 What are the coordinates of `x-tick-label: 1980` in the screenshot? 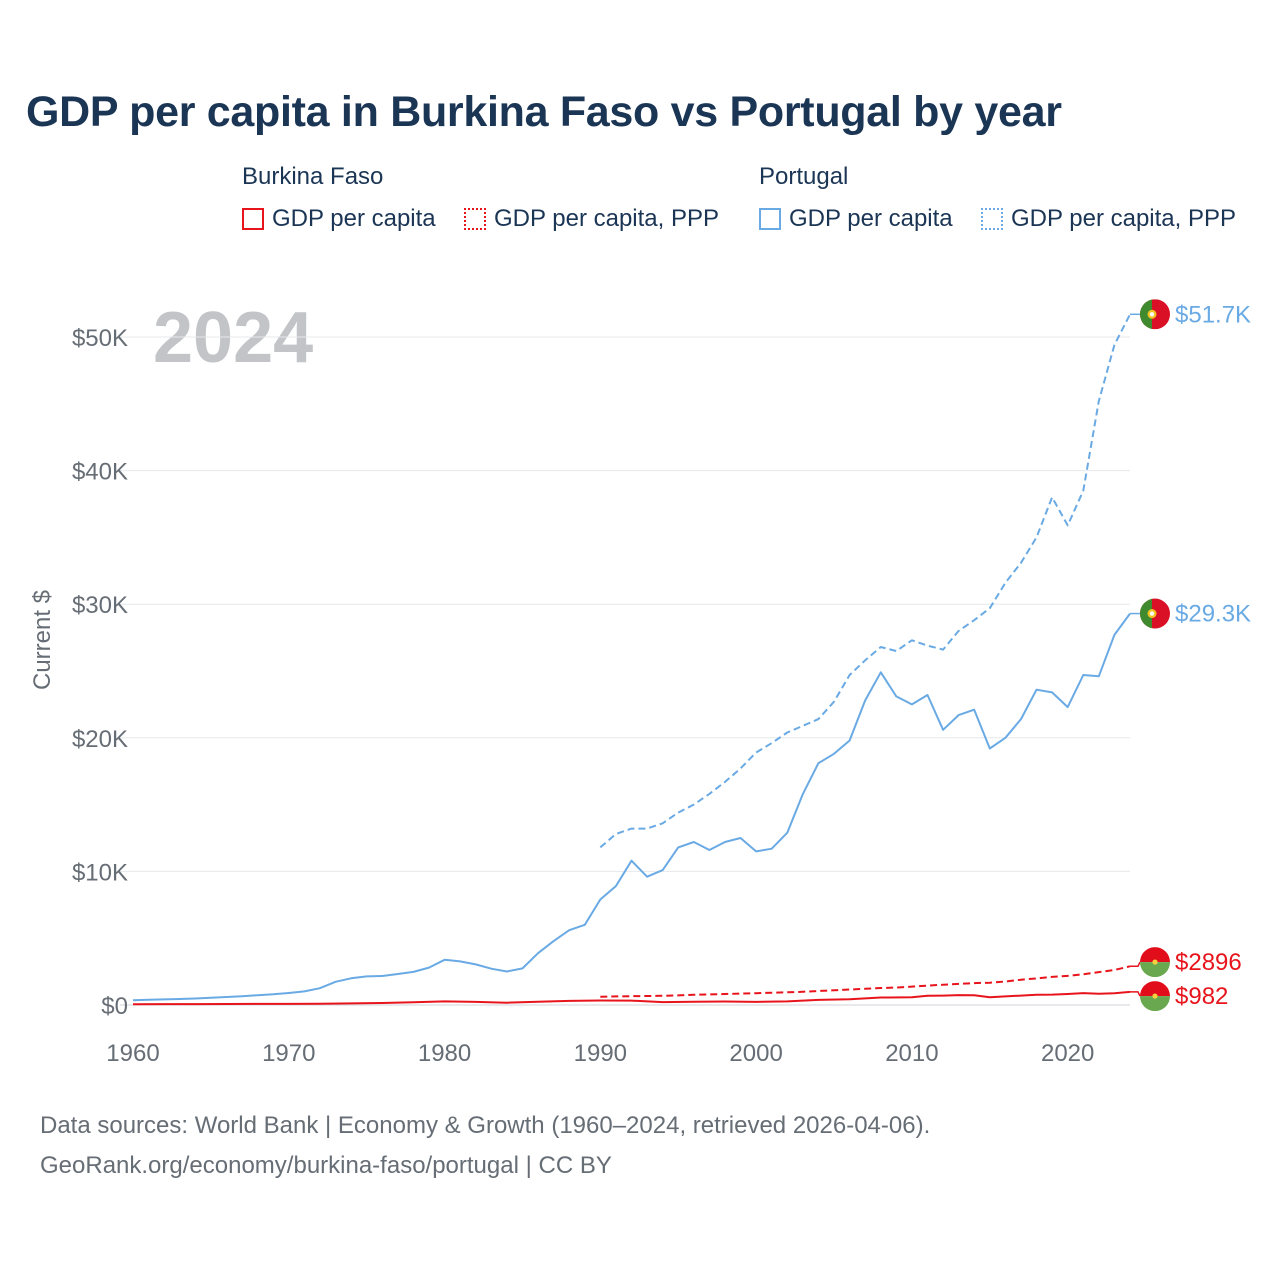 It's located at (444, 1053).